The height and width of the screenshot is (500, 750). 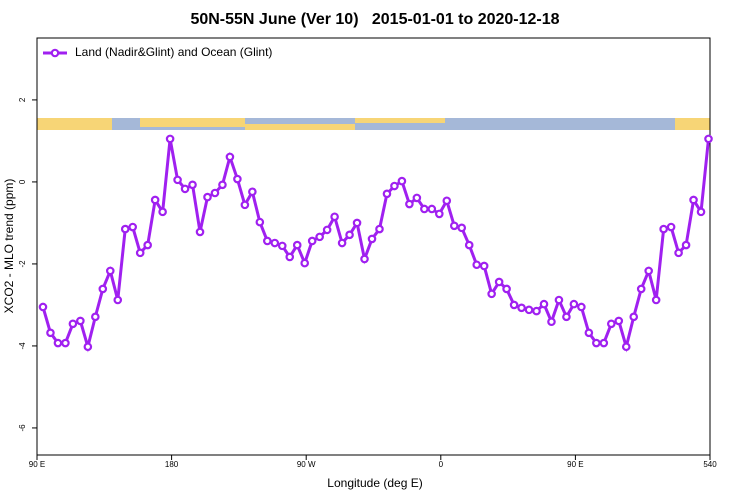 What do you see at coordinates (22, 99) in the screenshot?
I see `y-tick-label: 2` at bounding box center [22, 99].